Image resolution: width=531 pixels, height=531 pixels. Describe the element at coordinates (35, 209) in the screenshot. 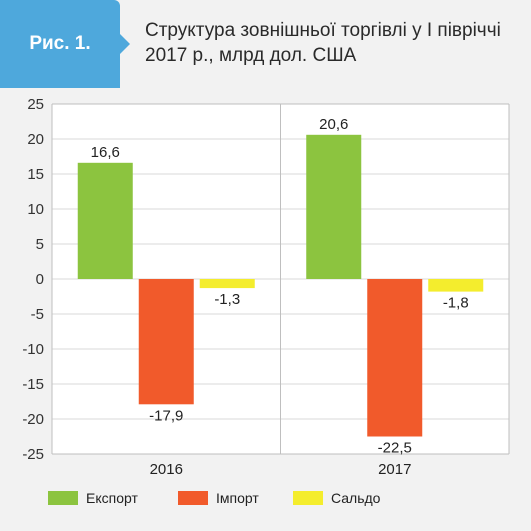

I see `y-tick-label: 10` at that location.